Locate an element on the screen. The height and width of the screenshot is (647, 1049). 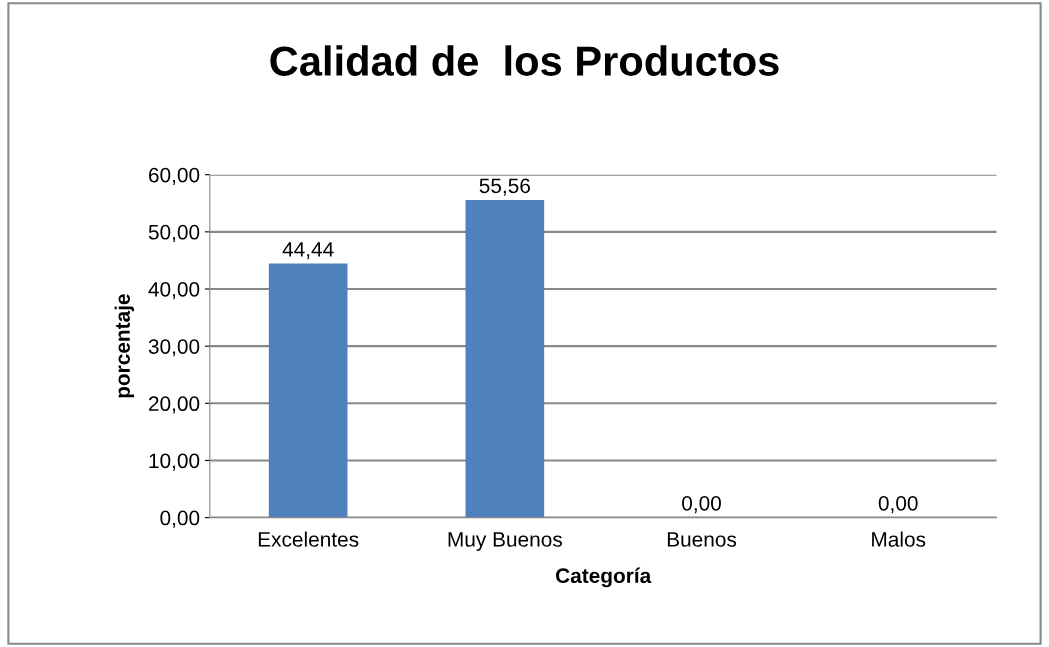
y-tick-label: 0,00 is located at coordinates (180, 519).